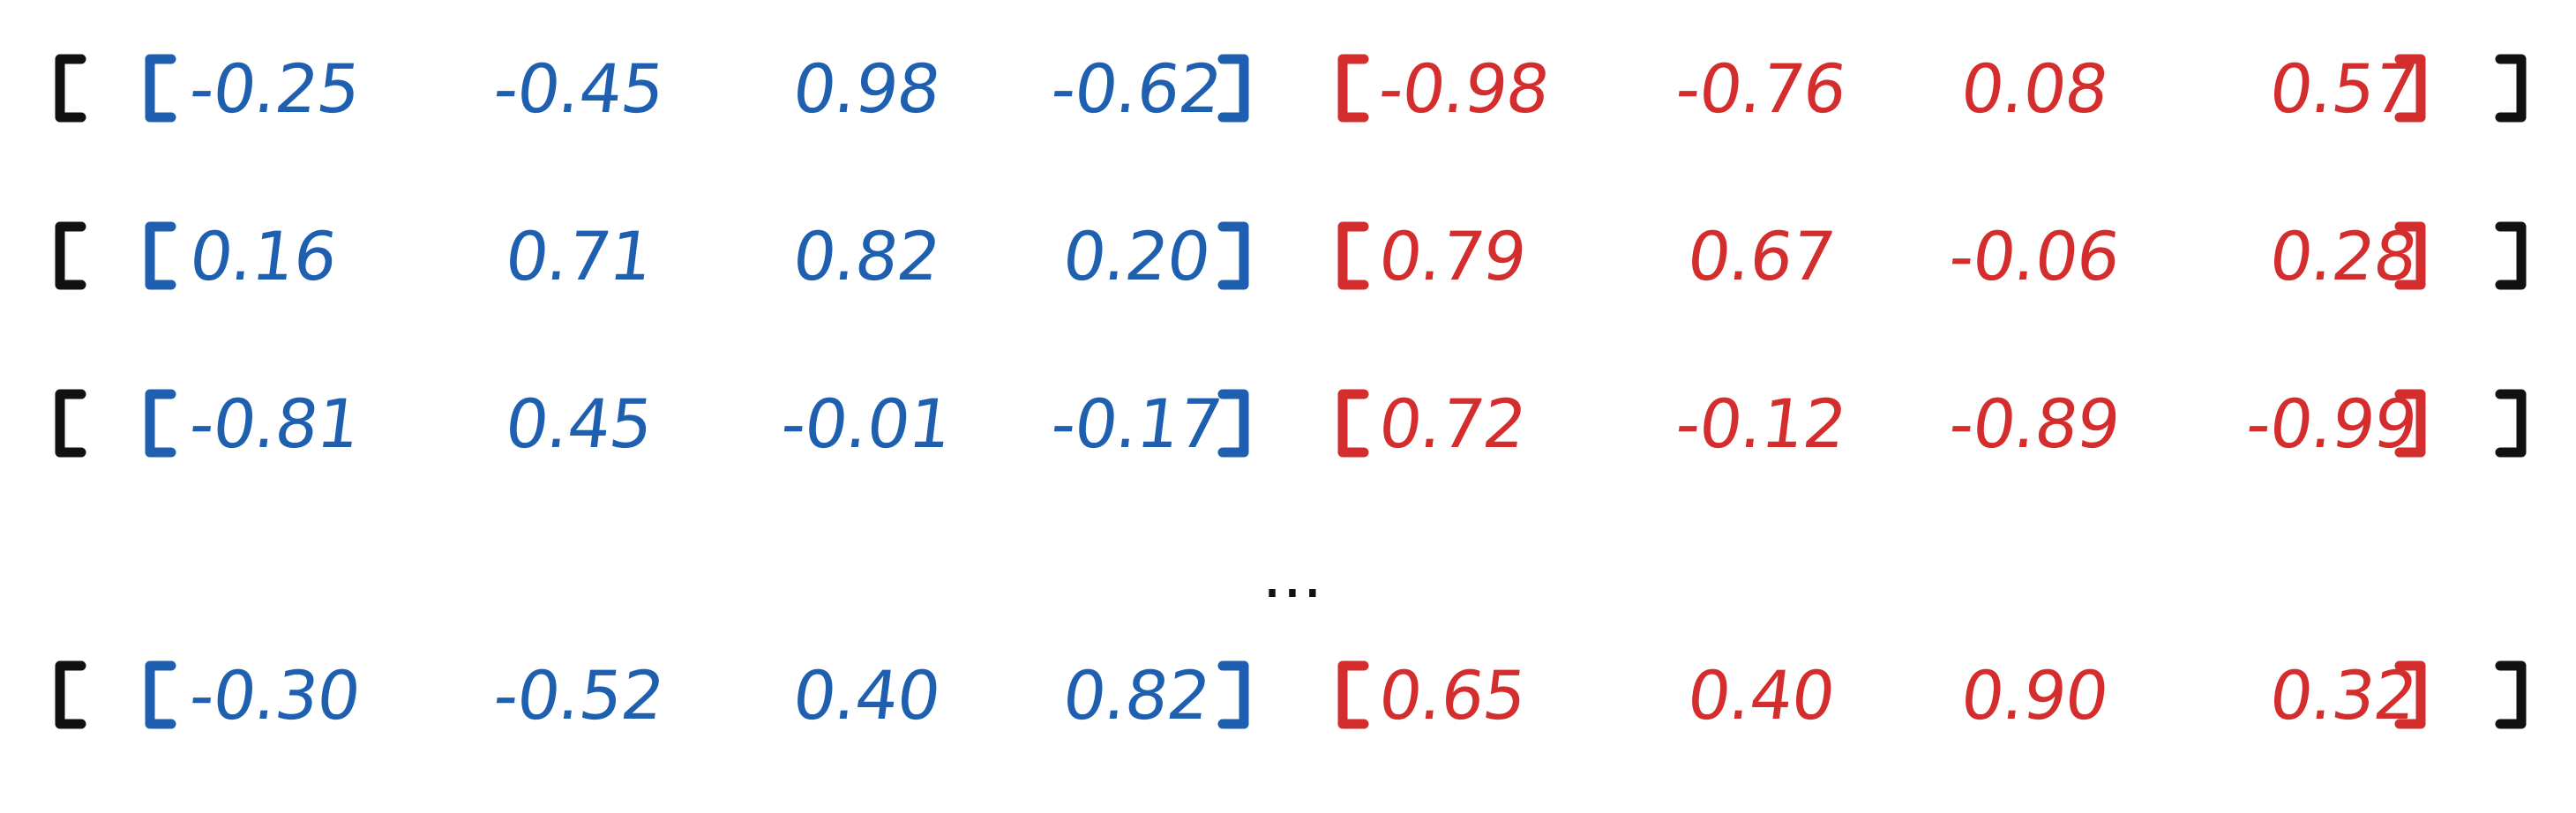  What do you see at coordinates (1464, 88) in the screenshot?
I see `red-value-1: -0.98` at bounding box center [1464, 88].